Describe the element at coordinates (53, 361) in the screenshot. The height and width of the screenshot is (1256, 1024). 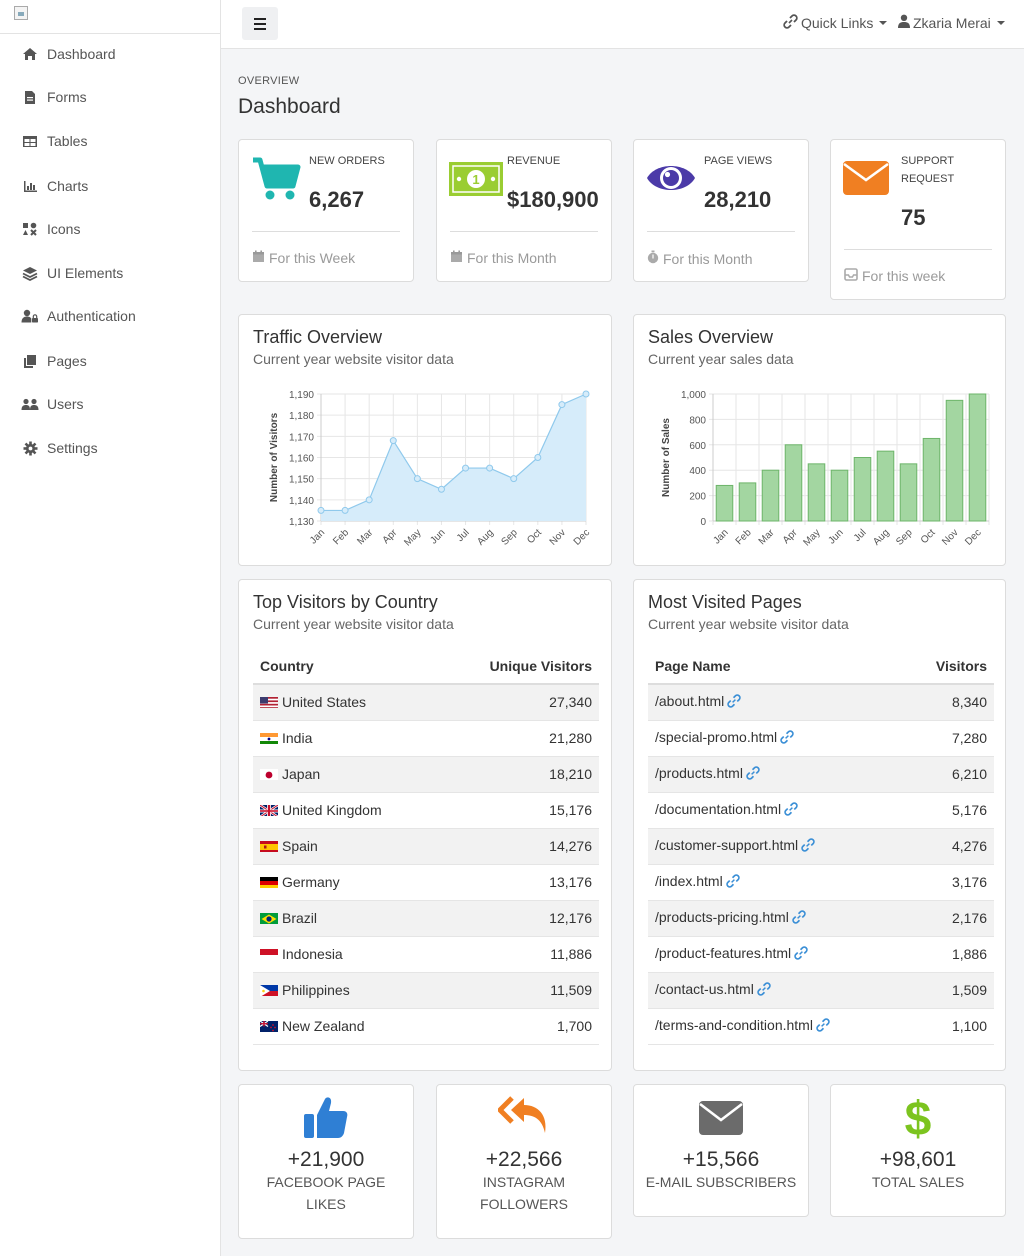
I see `sidebar-item-pages: Pages` at that location.